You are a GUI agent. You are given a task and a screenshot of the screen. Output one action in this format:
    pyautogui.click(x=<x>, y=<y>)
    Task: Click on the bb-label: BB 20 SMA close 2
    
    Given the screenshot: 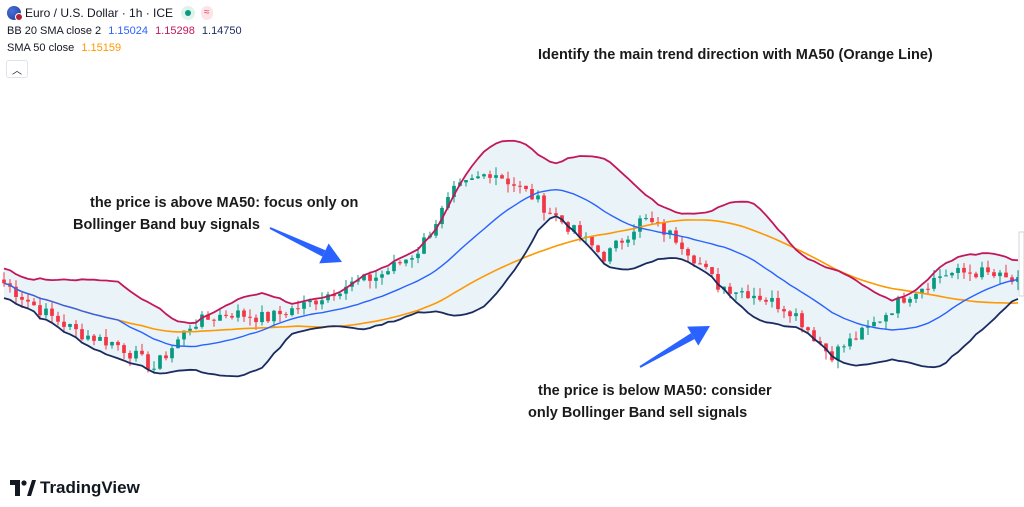 What is the action you would take?
    pyautogui.click(x=54, y=31)
    